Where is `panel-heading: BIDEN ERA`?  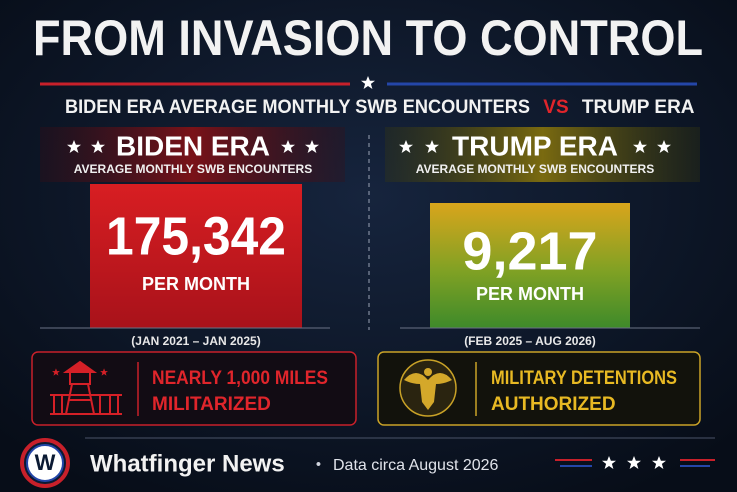
panel-heading: BIDEN ERA is located at coordinates (193, 145).